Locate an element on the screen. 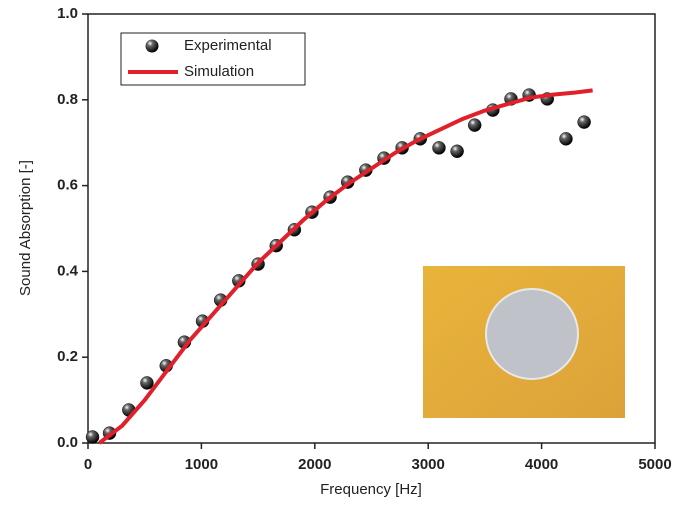 The image size is (685, 508). y-axis-label: Sound Absorption [-] is located at coordinates (25, 228).